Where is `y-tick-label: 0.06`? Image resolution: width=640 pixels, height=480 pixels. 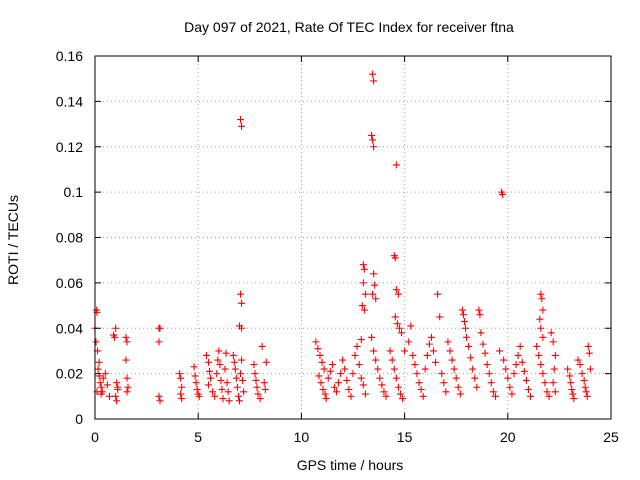 y-tick-label: 0.06 is located at coordinates (69, 283).